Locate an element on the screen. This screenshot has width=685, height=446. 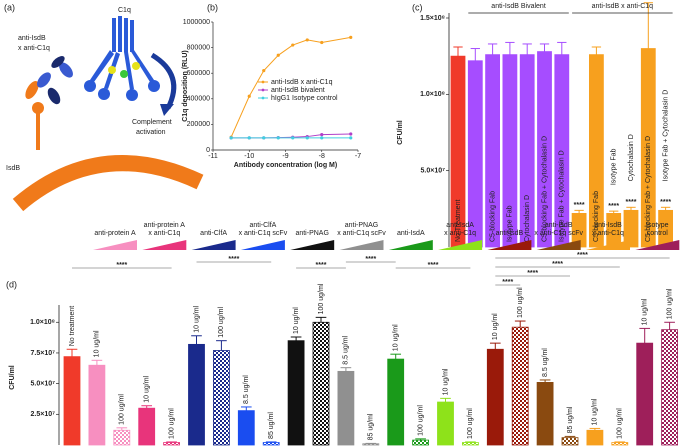
y-tick-label: 1.0×10⁸ is located at coordinates (42, 322).